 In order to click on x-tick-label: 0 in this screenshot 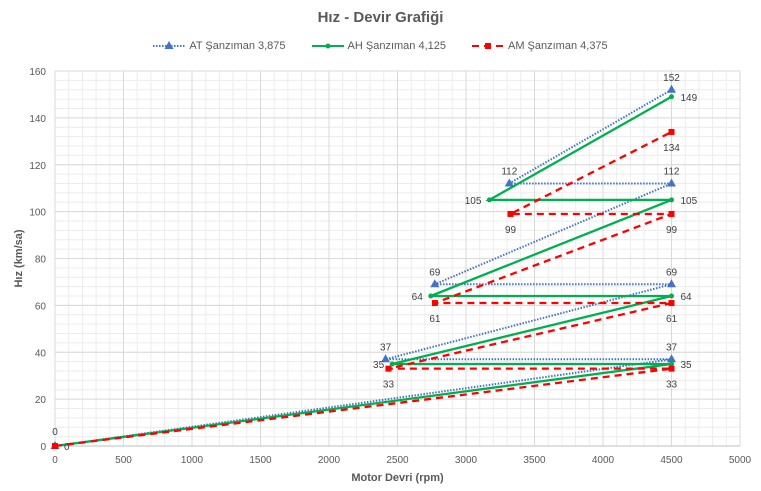, I will do `click(55, 460)`.